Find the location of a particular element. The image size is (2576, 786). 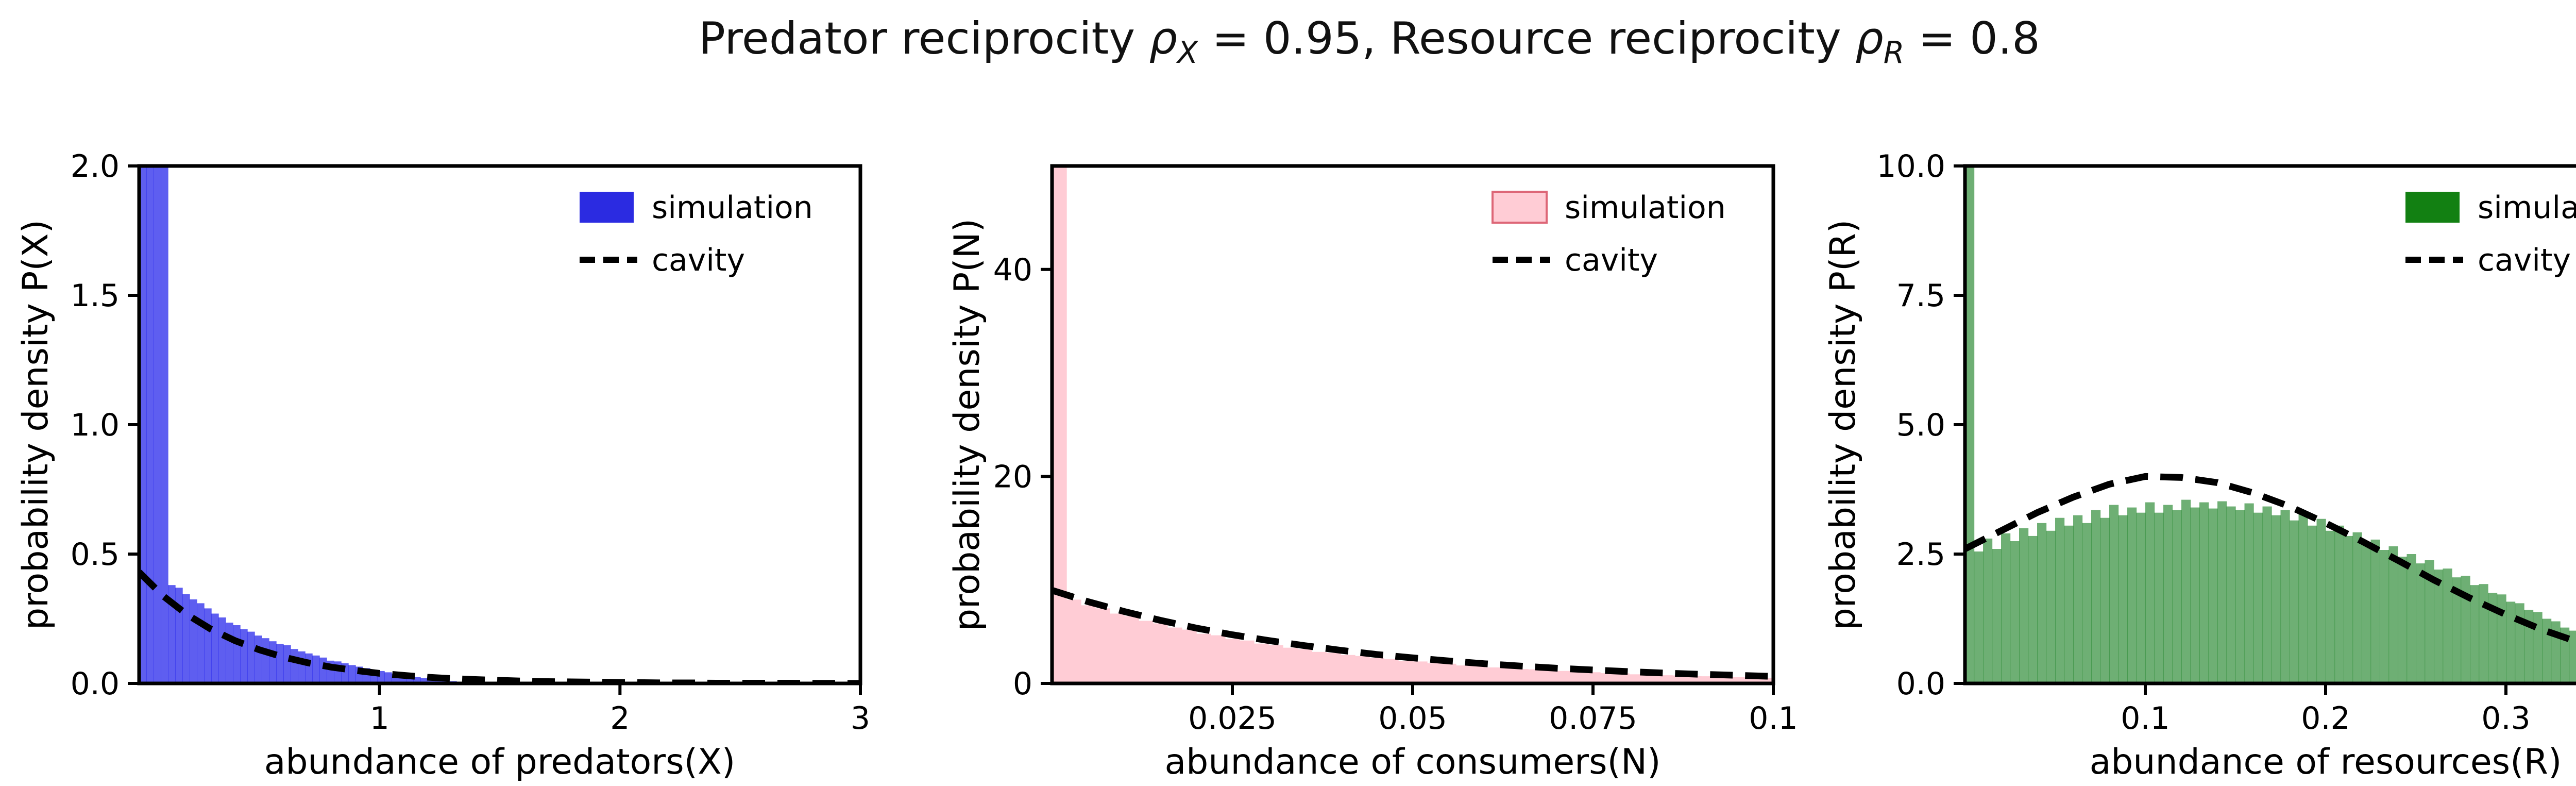

y-tick-label: 5.0 is located at coordinates (1920, 425).